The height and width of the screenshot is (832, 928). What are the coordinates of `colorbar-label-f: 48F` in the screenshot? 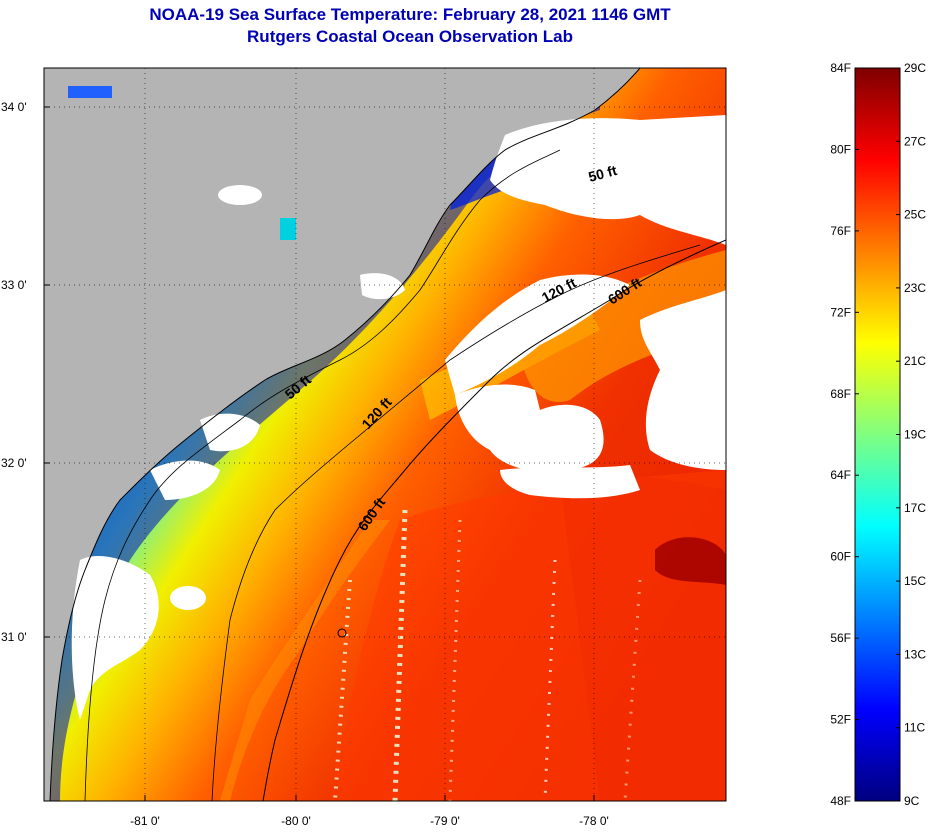 It's located at (840, 801).